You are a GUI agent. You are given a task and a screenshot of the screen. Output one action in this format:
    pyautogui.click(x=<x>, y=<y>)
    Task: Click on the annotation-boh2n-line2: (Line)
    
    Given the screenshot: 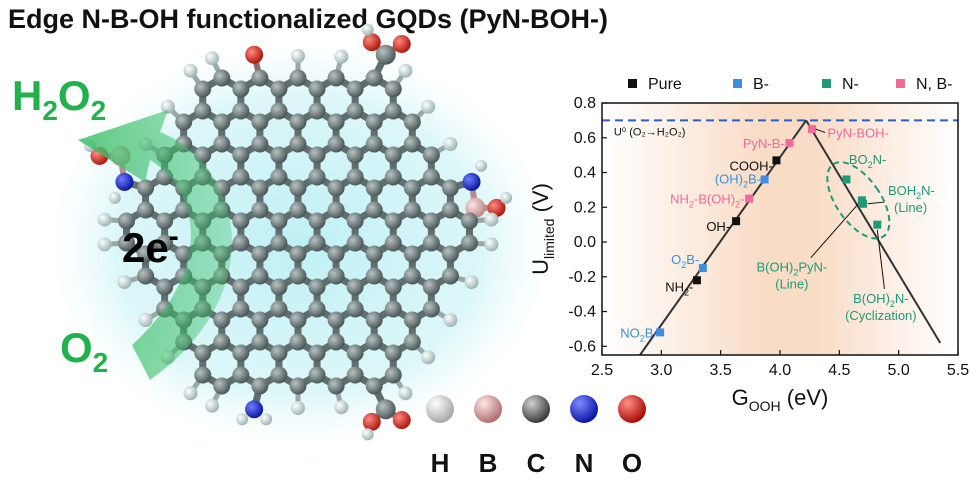 What is the action you would take?
    pyautogui.click(x=910, y=207)
    